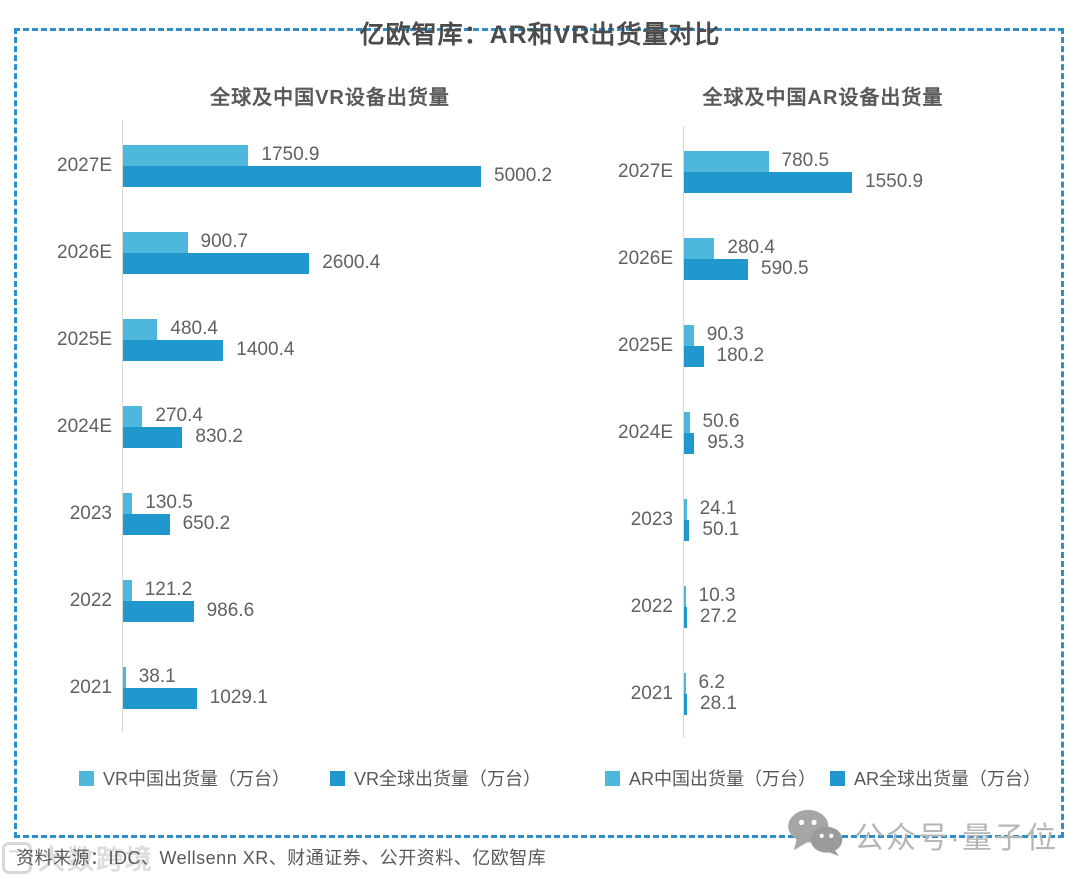  I want to click on legend-item: AR中国出货量（万台）, so click(710, 778).